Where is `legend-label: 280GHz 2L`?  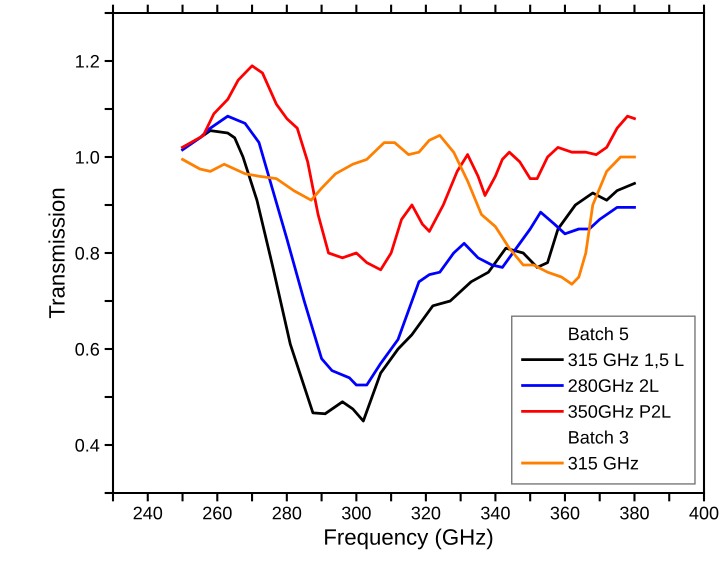
legend-label: 280GHz 2L is located at coordinates (613, 385).